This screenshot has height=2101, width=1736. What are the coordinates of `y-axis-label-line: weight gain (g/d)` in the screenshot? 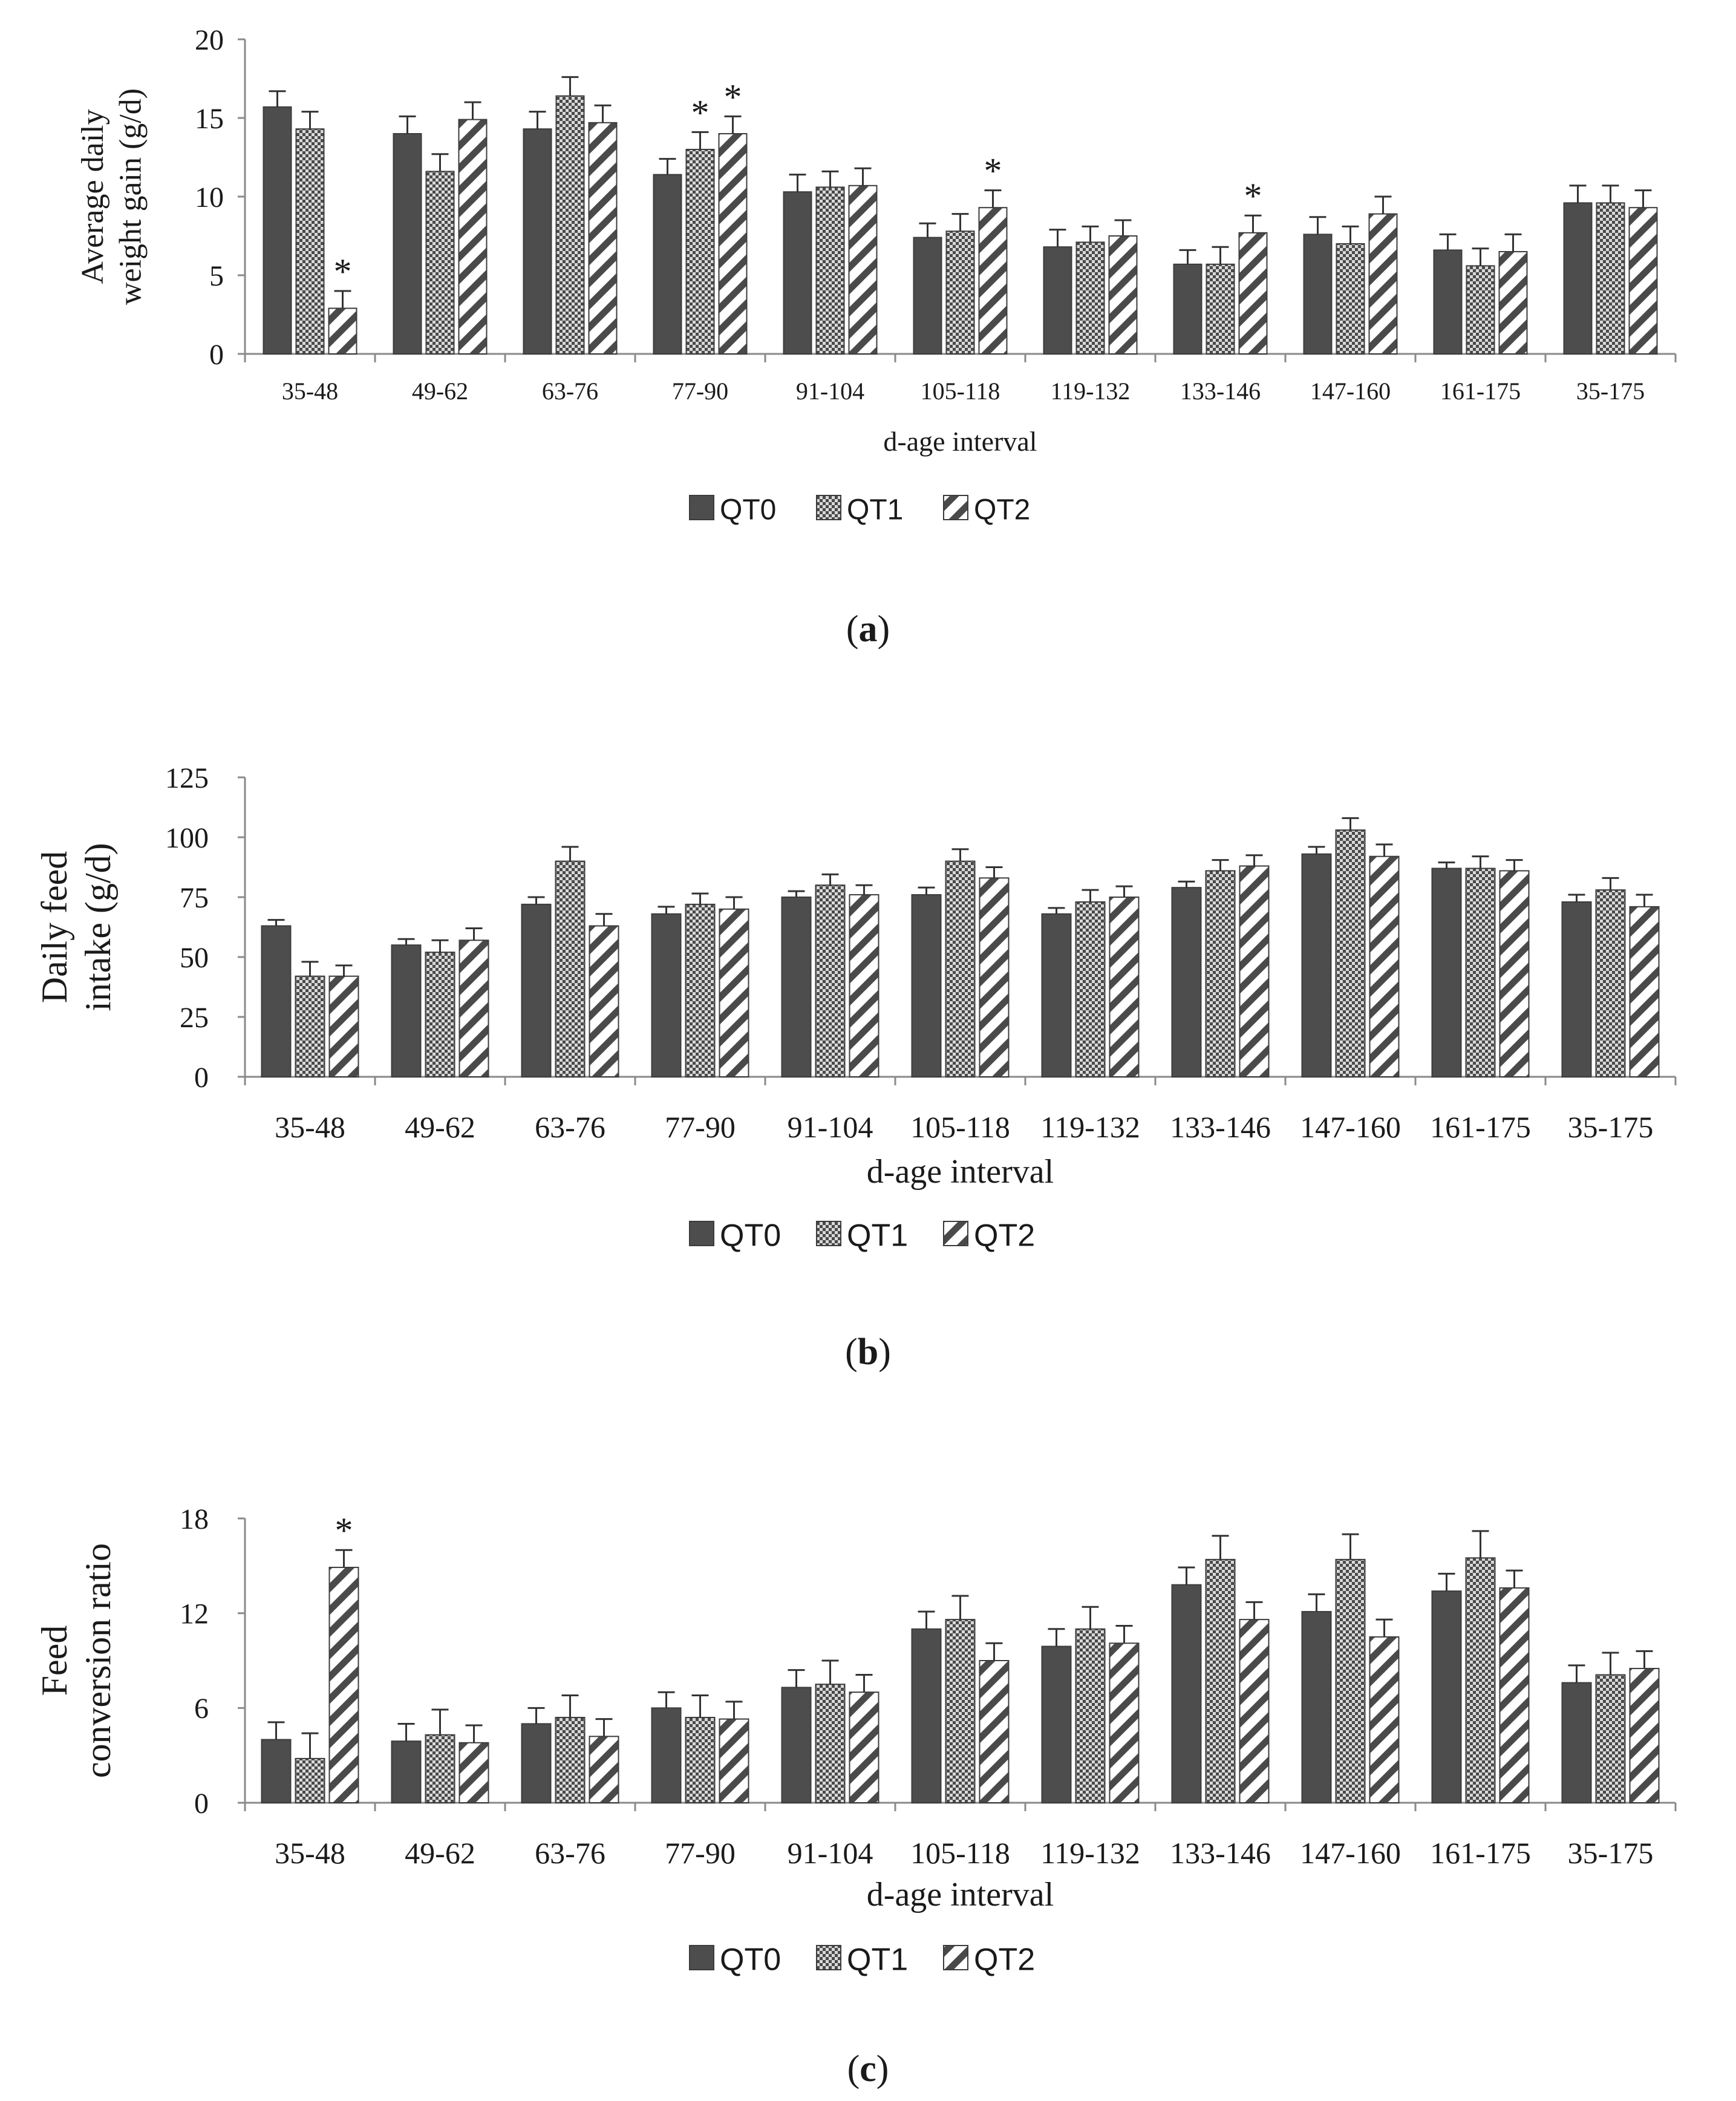 It's located at (130, 197).